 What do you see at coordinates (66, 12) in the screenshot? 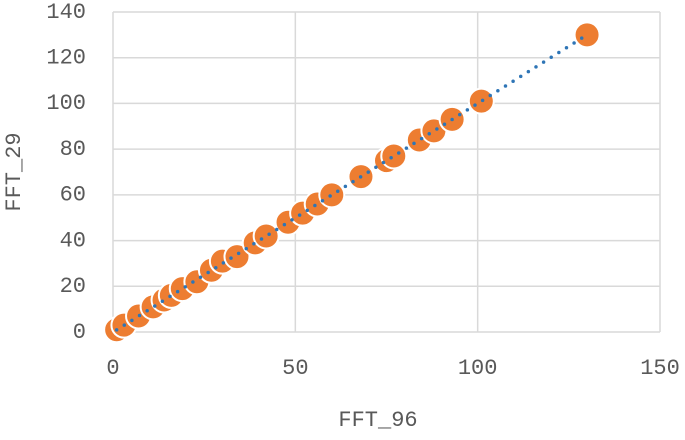
I see `y-tick-label: 140` at bounding box center [66, 12].